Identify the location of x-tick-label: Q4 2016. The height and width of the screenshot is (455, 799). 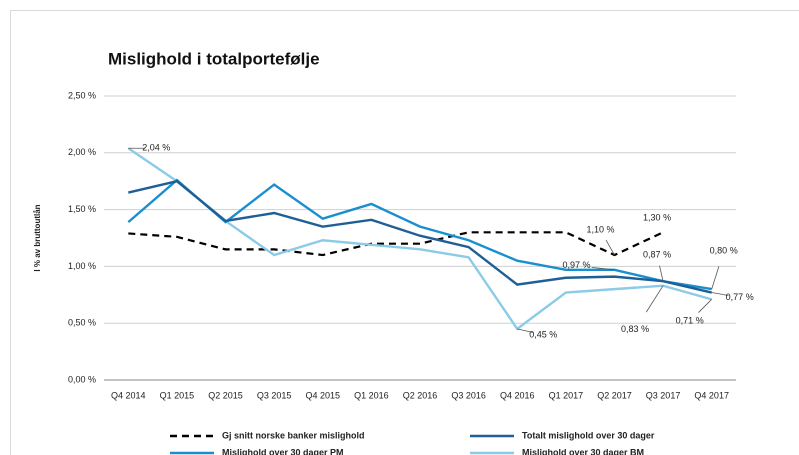
(517, 395).